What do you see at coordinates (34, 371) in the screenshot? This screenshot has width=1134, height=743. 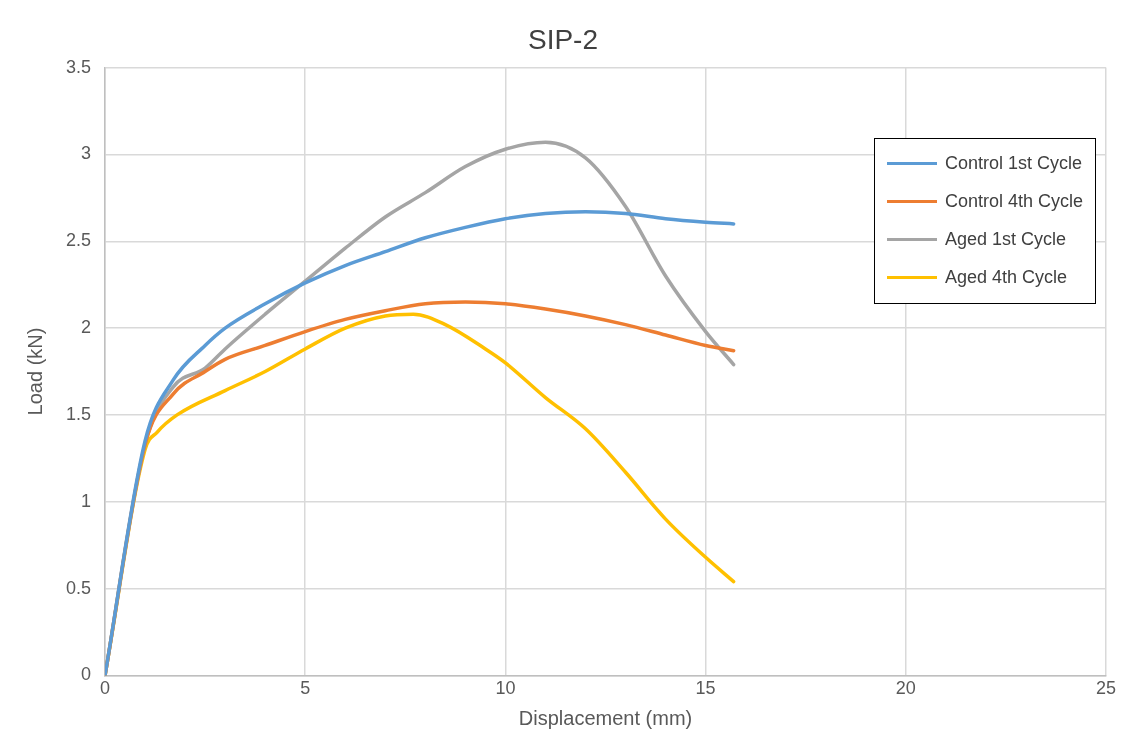 I see `y-axis-title: Load (kN)` at bounding box center [34, 371].